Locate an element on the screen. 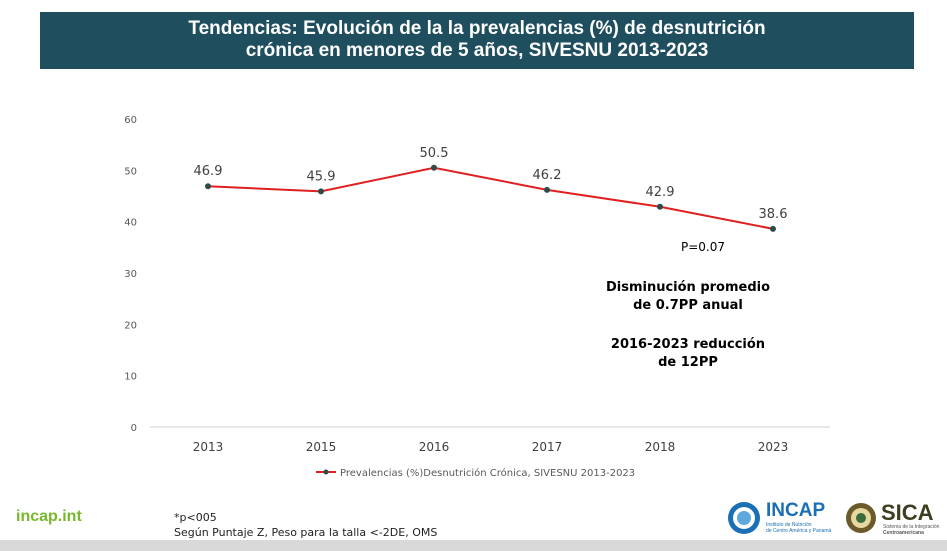  sica-seal-icon is located at coordinates (861, 518).